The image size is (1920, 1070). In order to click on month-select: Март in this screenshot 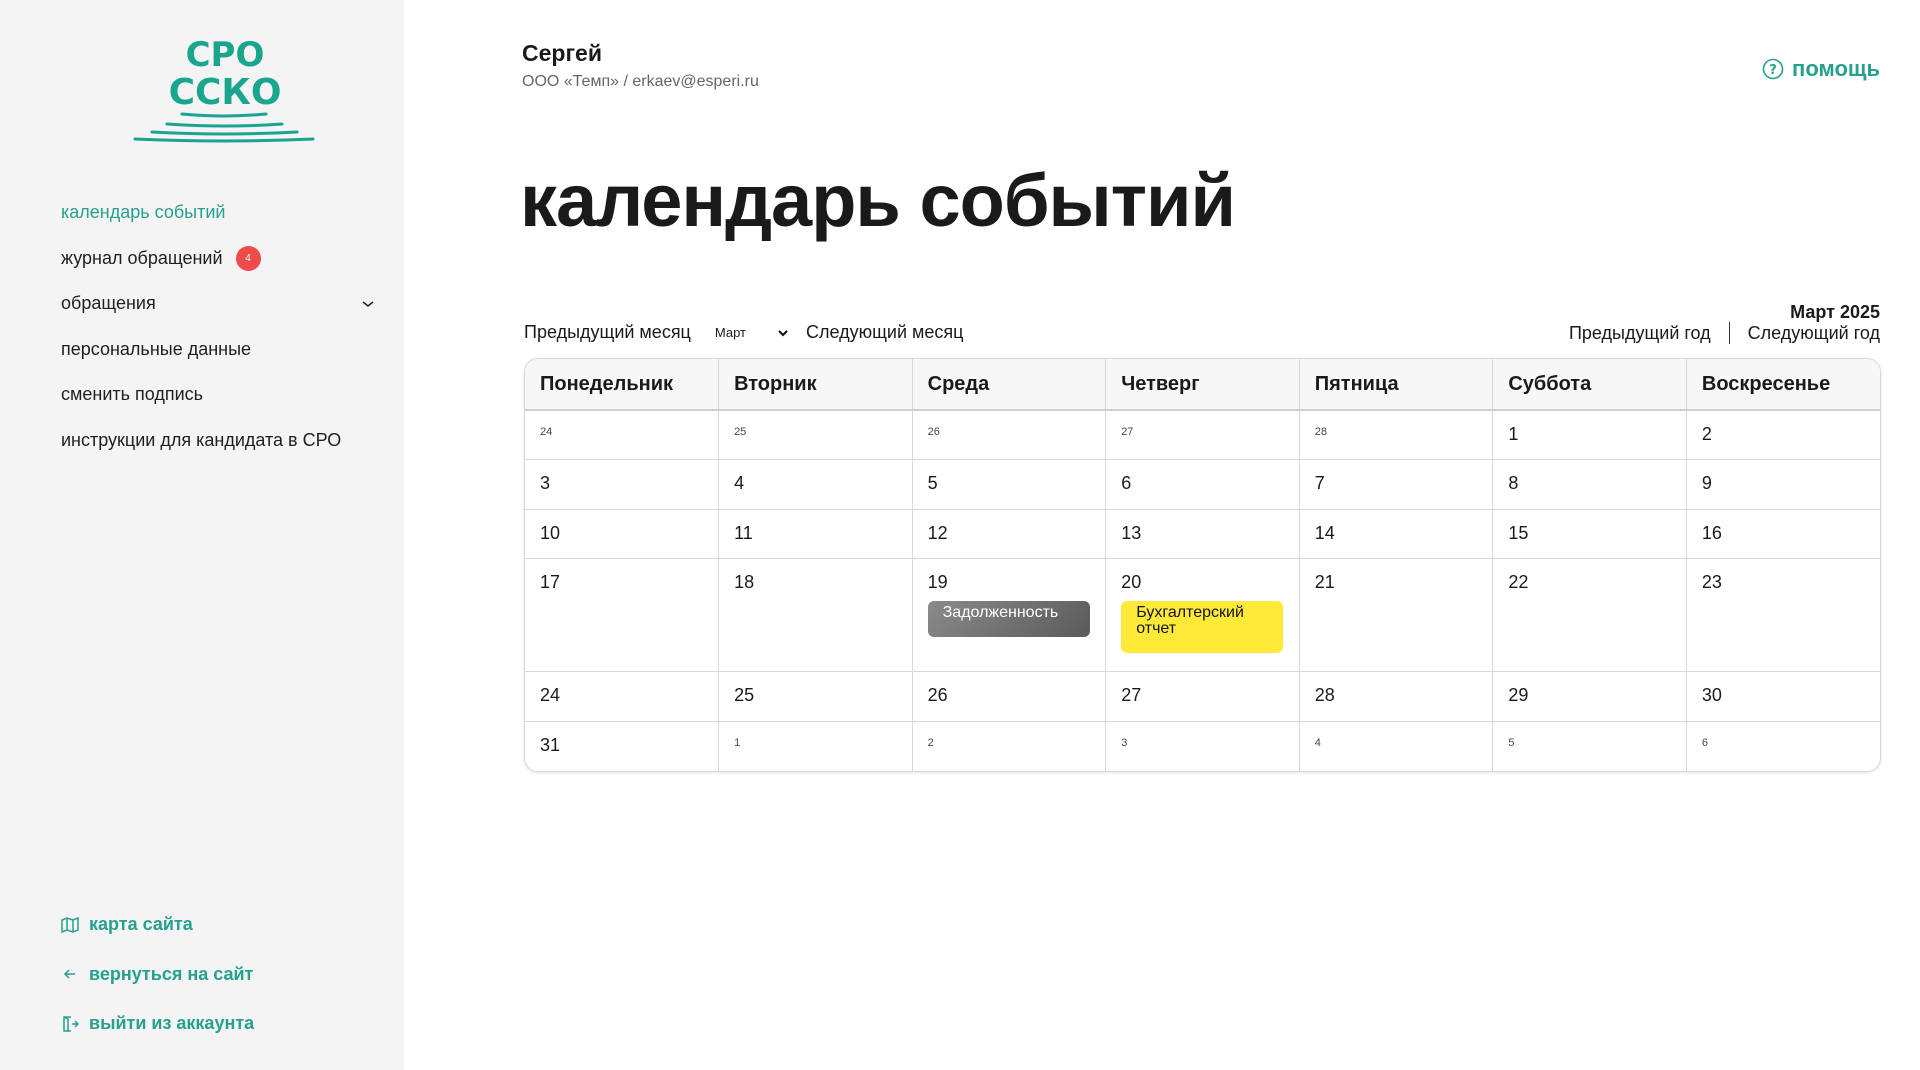, I will do `click(751, 332)`.